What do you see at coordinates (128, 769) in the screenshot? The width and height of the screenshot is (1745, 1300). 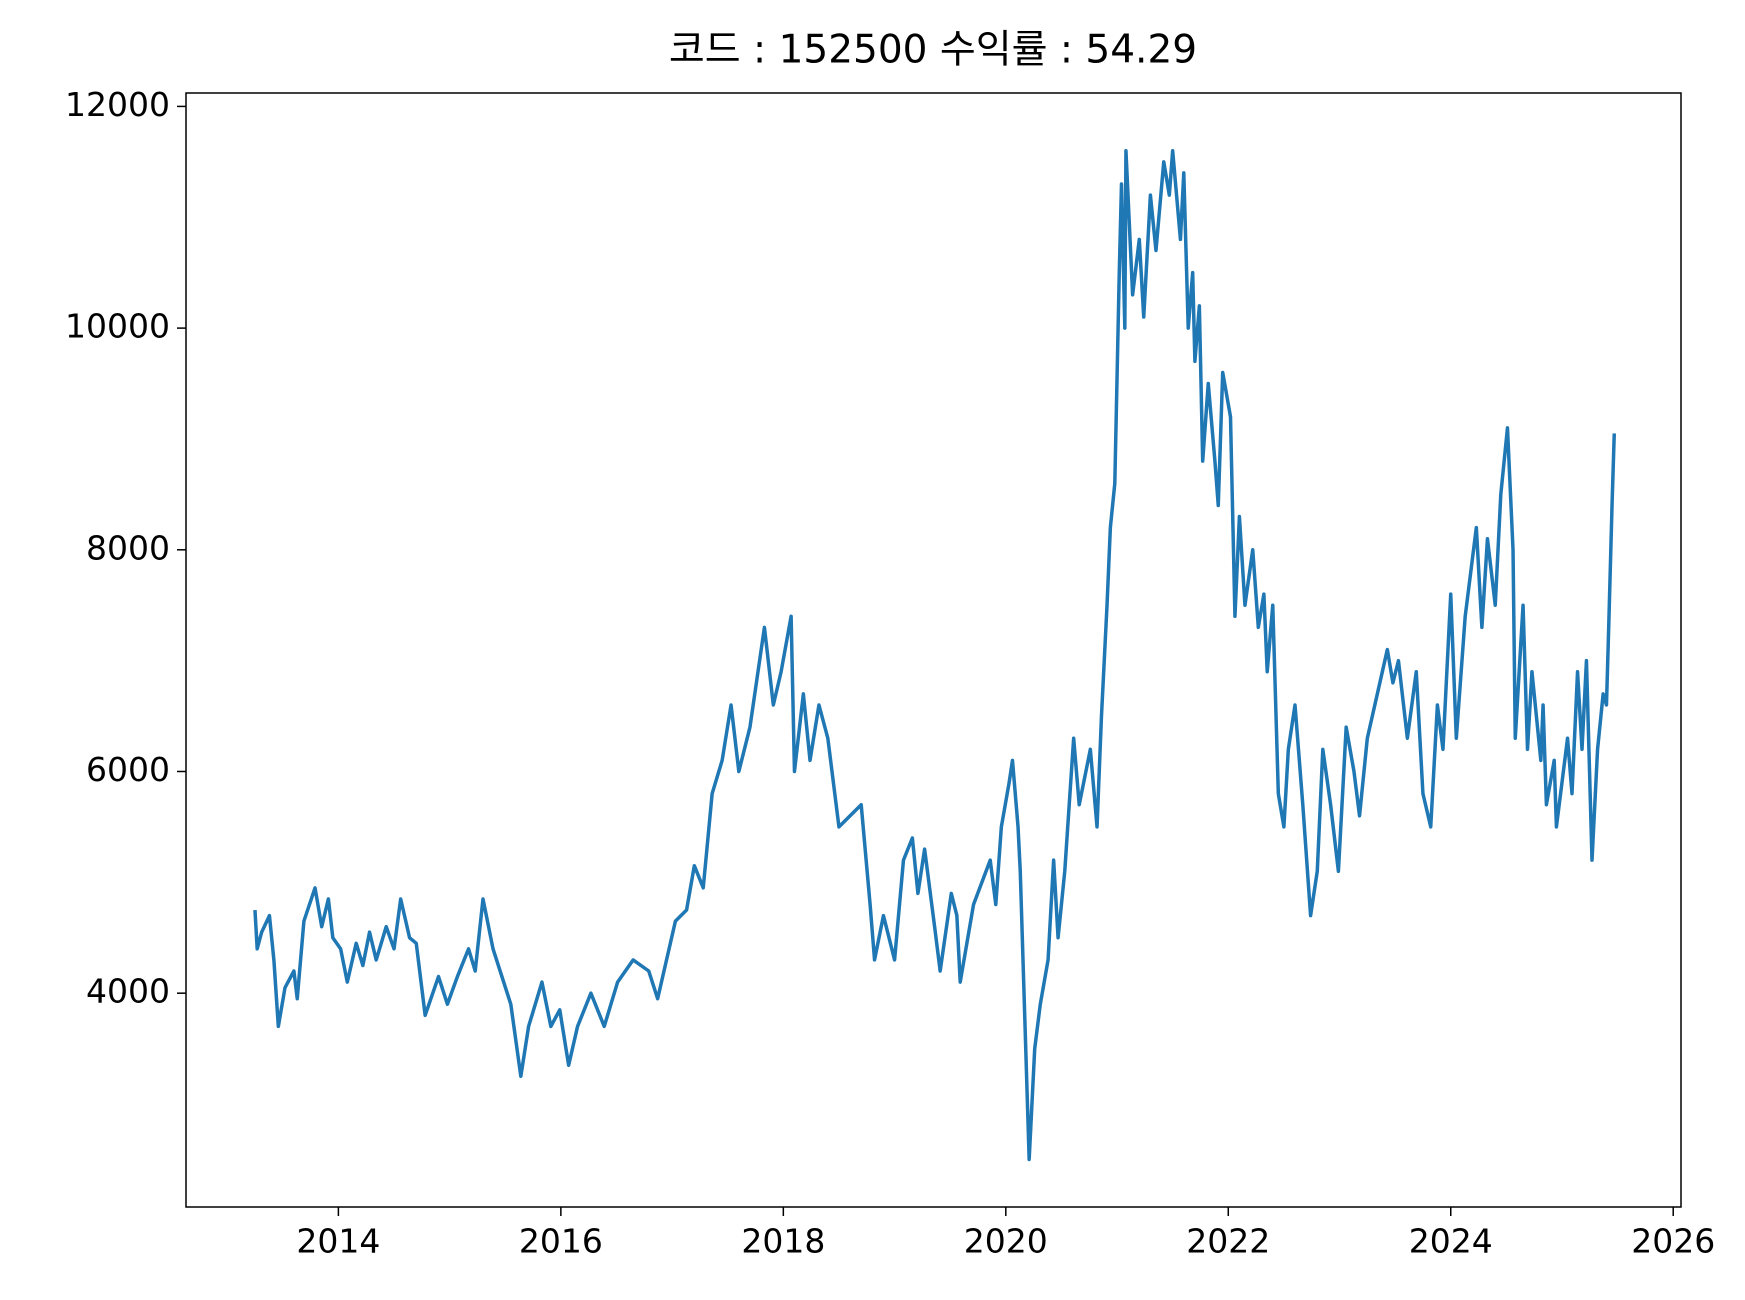 I see `y-tick-label: 6000` at bounding box center [128, 769].